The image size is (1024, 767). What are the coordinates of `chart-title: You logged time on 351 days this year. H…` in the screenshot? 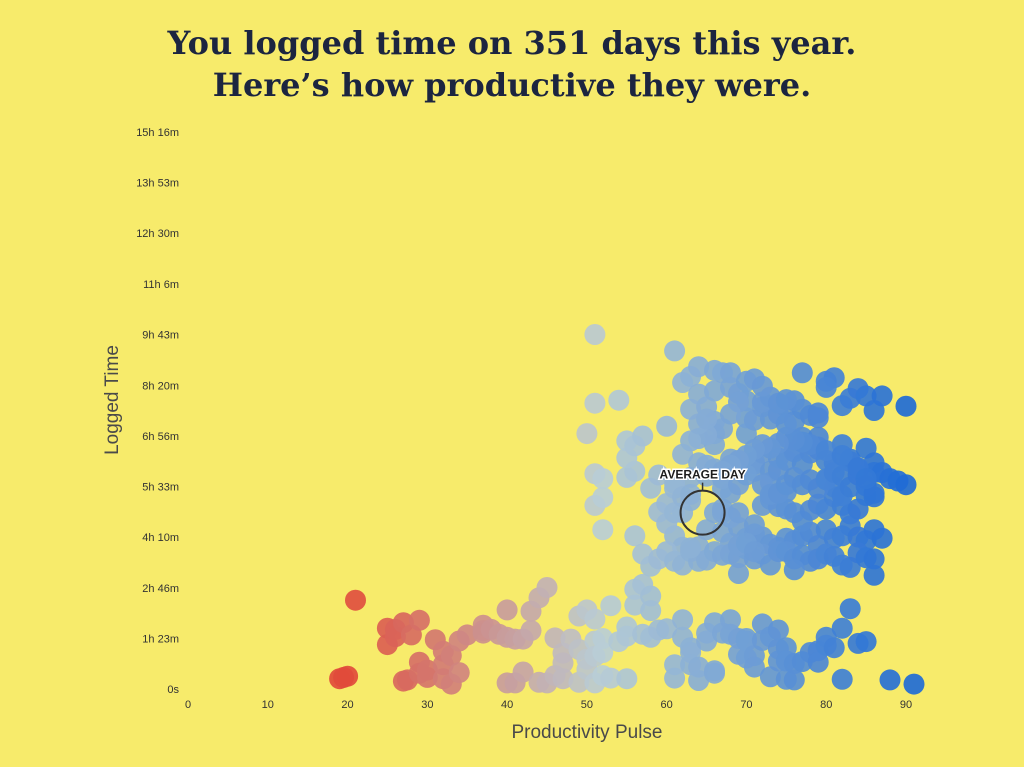 It's located at (512, 64).